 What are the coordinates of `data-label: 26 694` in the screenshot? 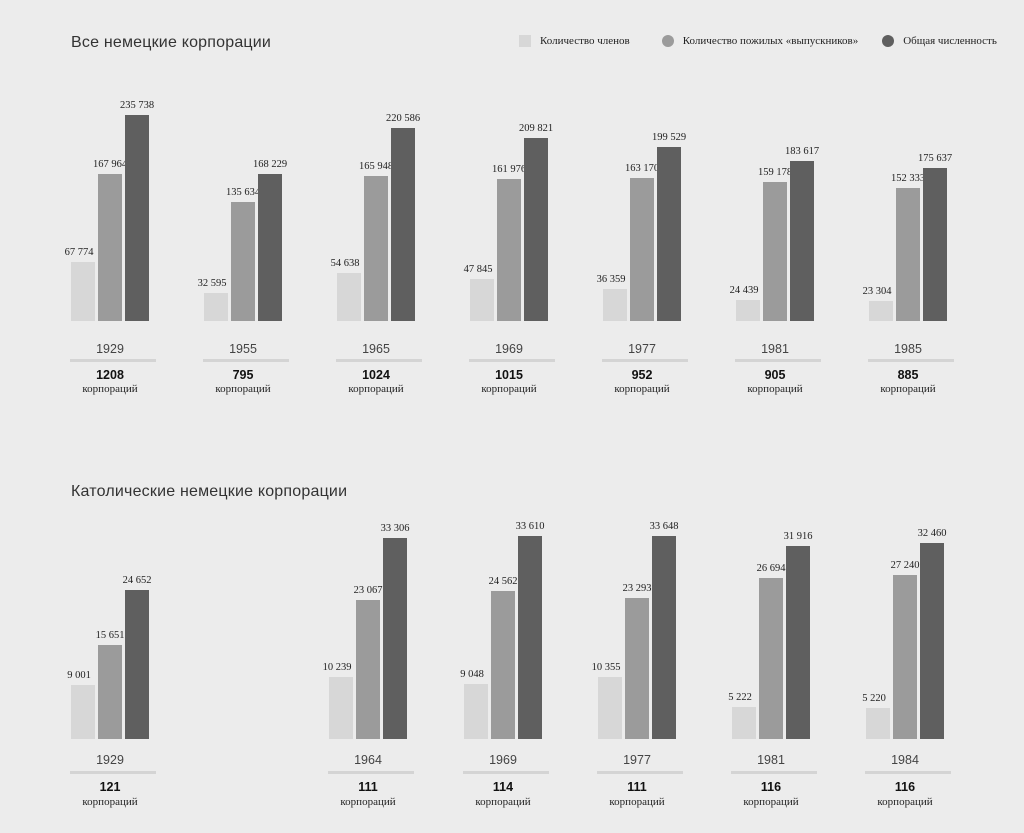 It's located at (771, 568).